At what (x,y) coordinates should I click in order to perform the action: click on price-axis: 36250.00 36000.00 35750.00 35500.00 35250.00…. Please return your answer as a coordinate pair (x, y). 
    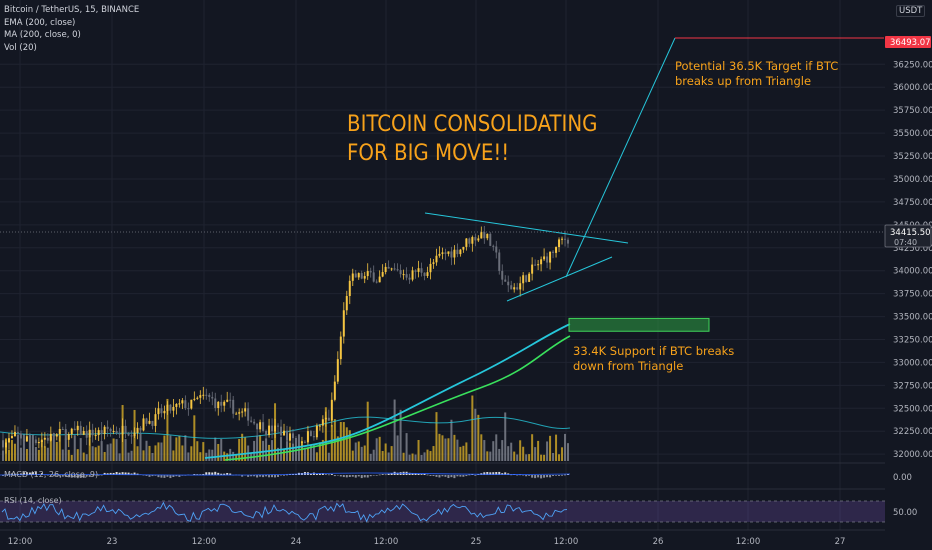
    Looking at the image, I should click on (908, 275).